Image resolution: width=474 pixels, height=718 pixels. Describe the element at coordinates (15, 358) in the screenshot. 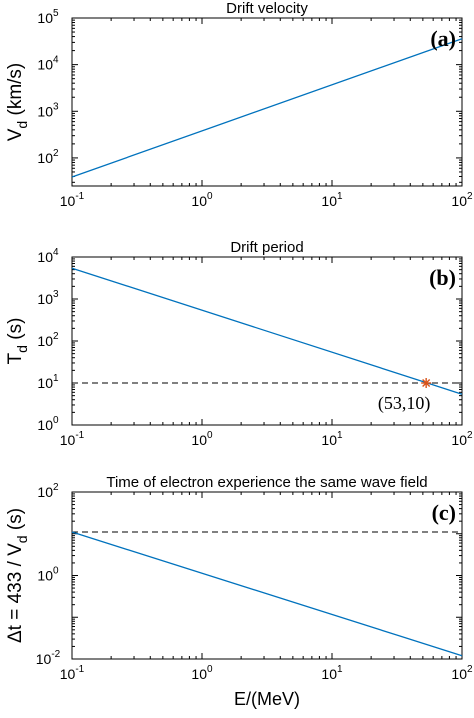

I see `y-axis-label-main: T` at that location.